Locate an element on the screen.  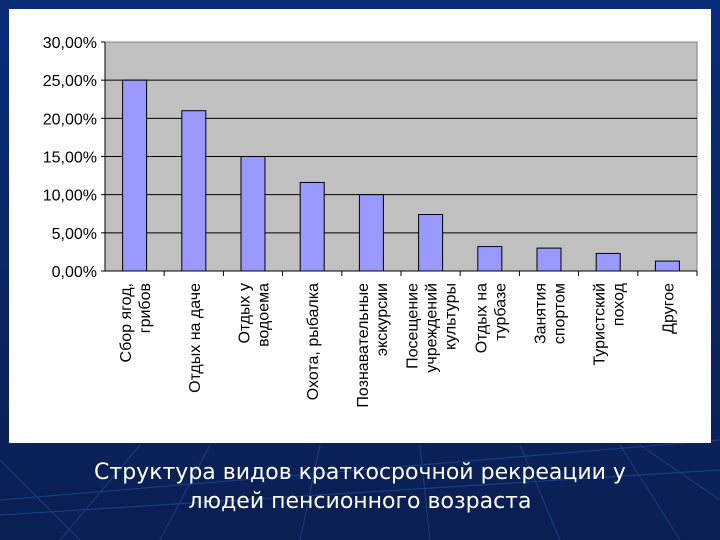
y-tick-label: 30,00% is located at coordinates (70, 43).